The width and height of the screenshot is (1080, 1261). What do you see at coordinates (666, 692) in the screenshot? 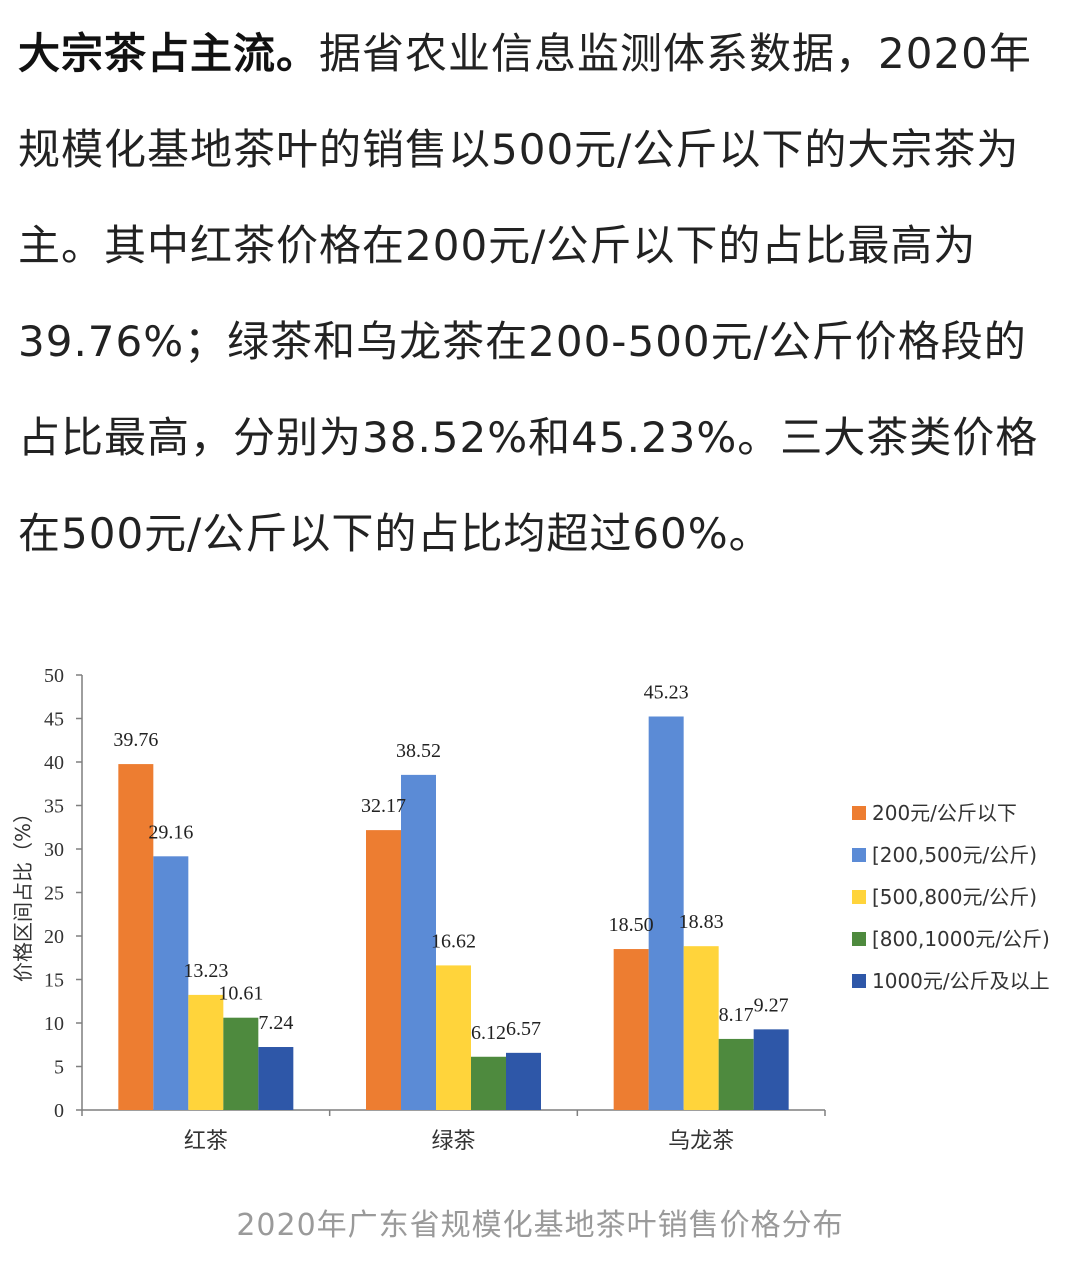
I see `data-label: 45.23` at bounding box center [666, 692].